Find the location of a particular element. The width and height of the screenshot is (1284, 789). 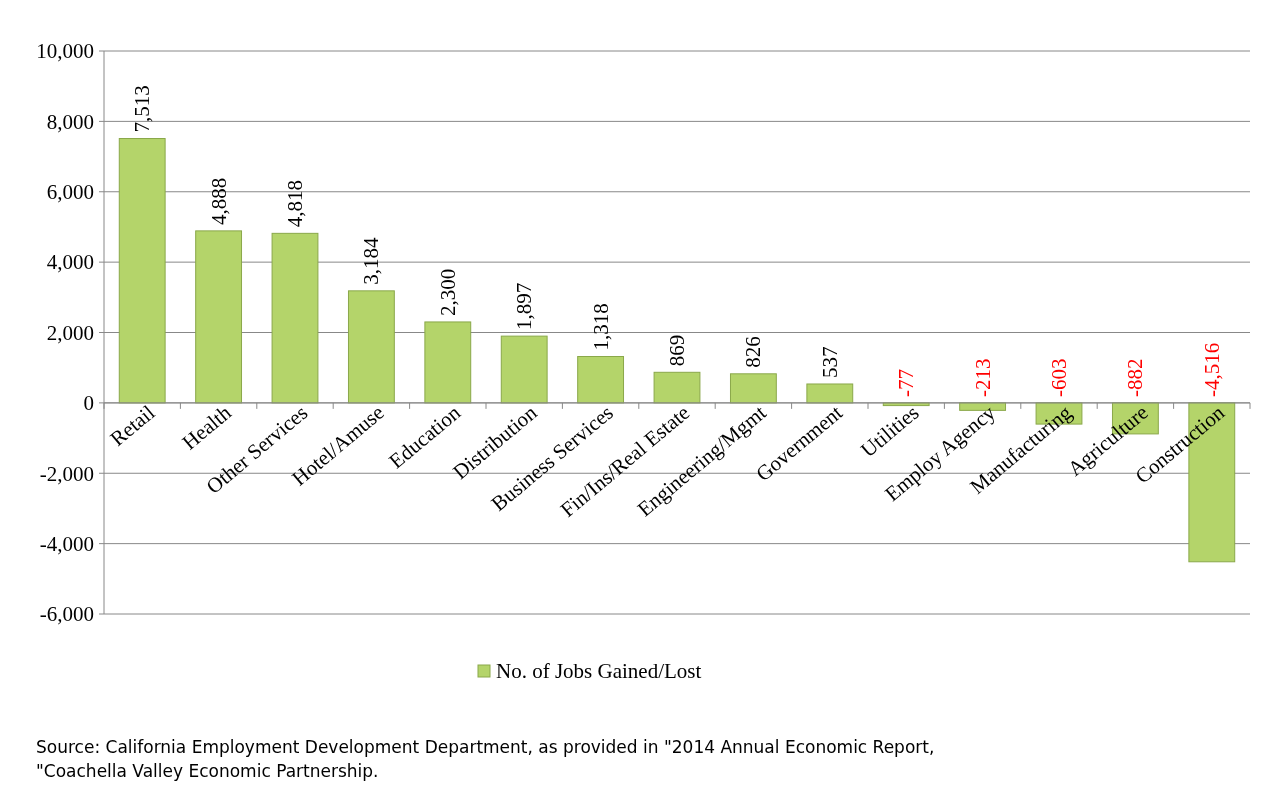

data-label: 1,318 is located at coordinates (600, 327).